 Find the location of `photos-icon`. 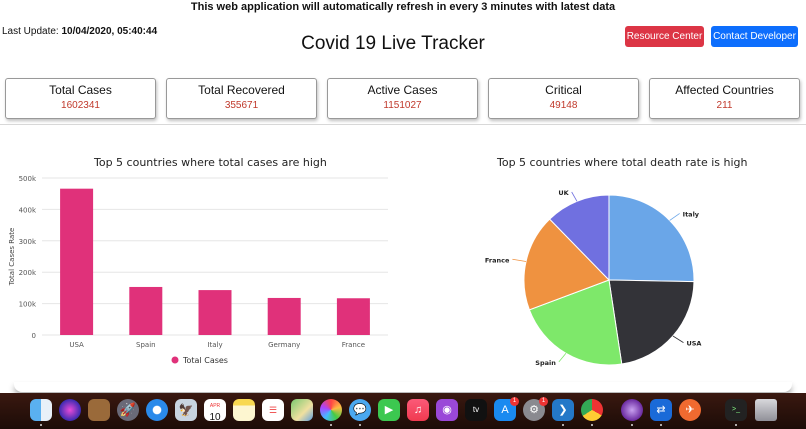

photos-icon is located at coordinates (331, 410).